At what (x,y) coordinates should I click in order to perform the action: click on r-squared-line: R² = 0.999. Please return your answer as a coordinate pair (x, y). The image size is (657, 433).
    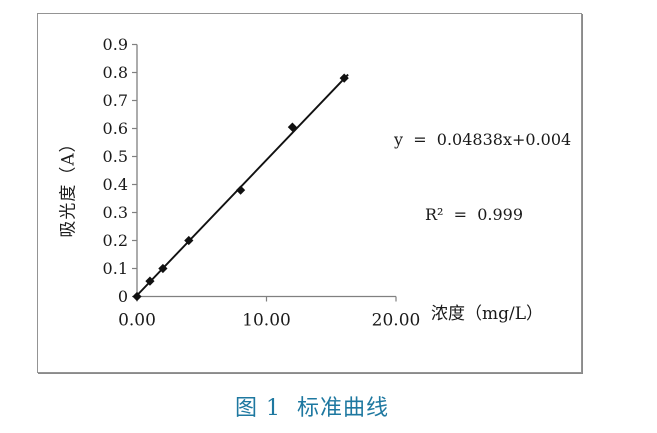
    Looking at the image, I should click on (473, 214).